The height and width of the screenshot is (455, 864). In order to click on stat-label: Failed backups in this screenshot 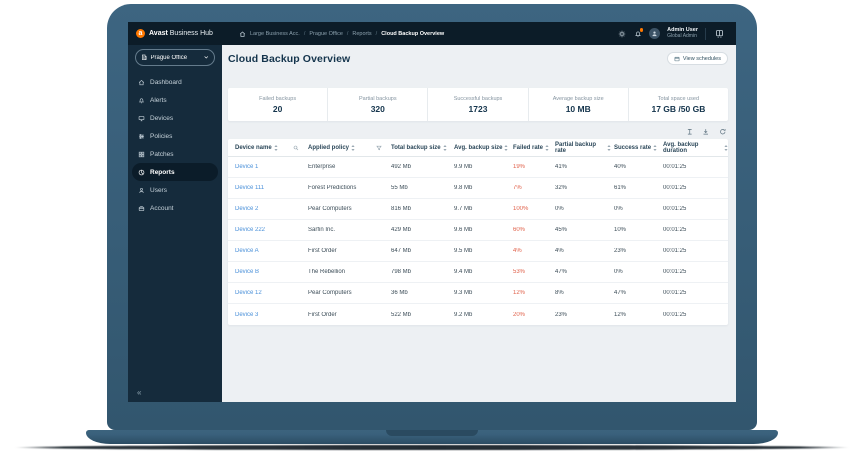, I will do `click(278, 98)`.